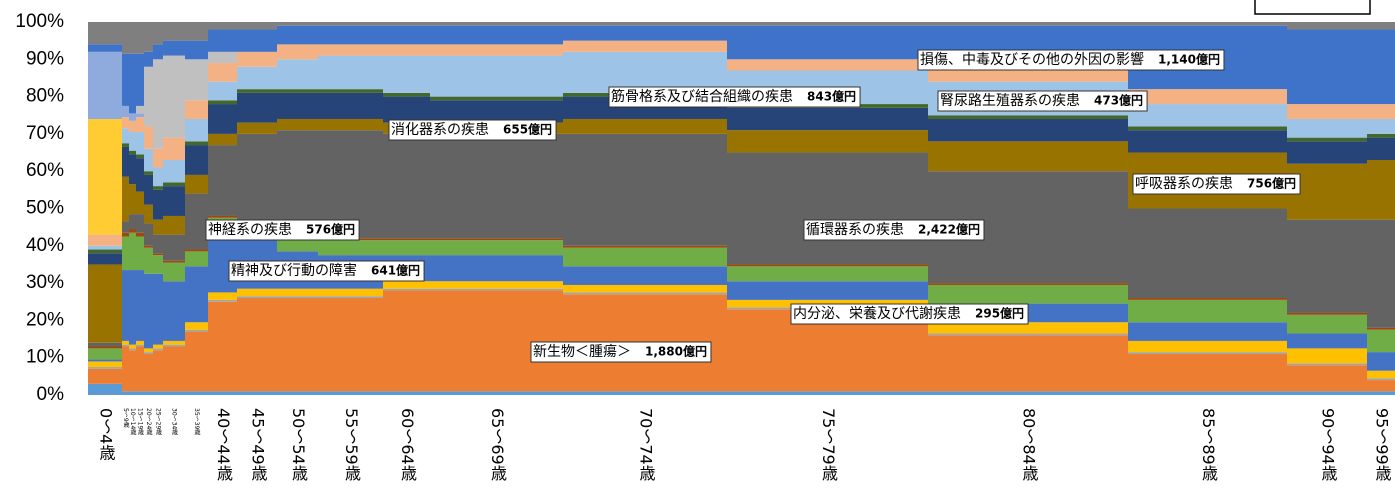 The height and width of the screenshot is (498, 1395). Describe the element at coordinates (582, 351) in the screenshot. I see `series-label: 新生物＜腫瘍＞` at that location.